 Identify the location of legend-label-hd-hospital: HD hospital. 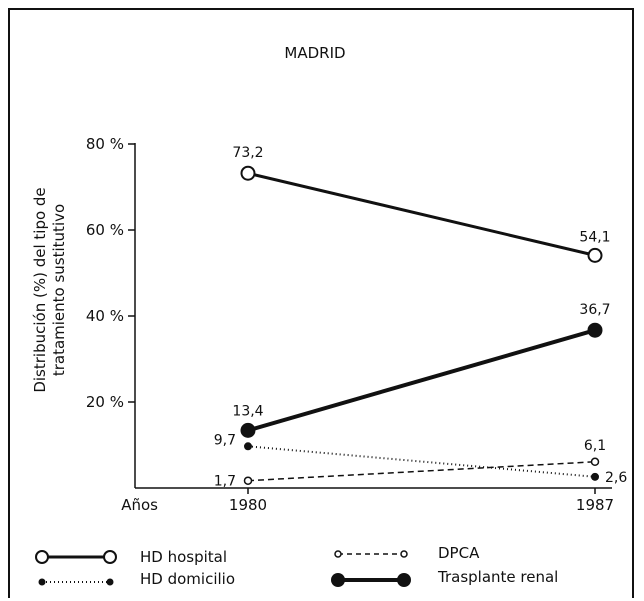
(183, 557).